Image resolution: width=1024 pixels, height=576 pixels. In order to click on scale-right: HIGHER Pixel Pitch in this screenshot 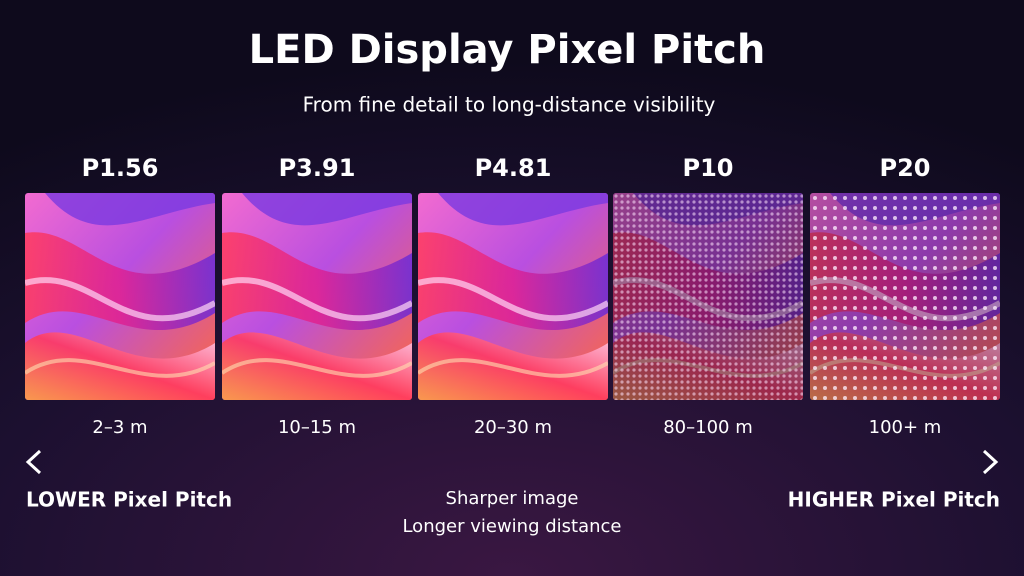, I will do `click(894, 500)`.